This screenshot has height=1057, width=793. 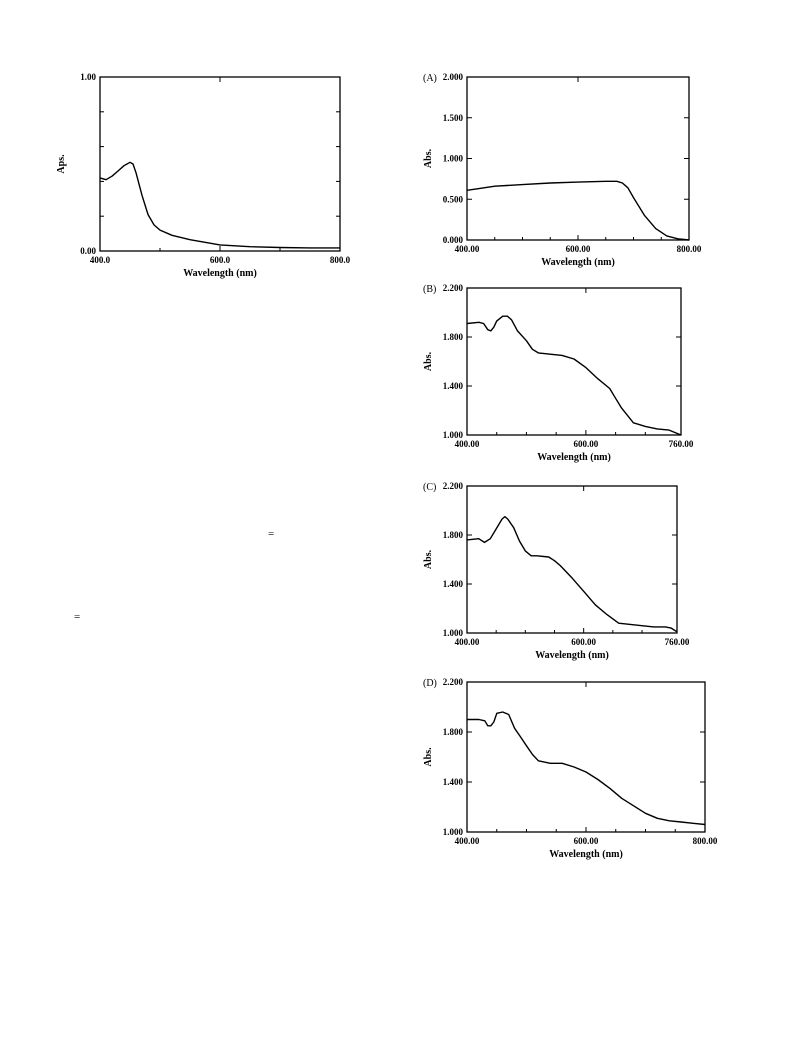 I want to click on y-tick-label: 0.00, so click(x=88, y=251).